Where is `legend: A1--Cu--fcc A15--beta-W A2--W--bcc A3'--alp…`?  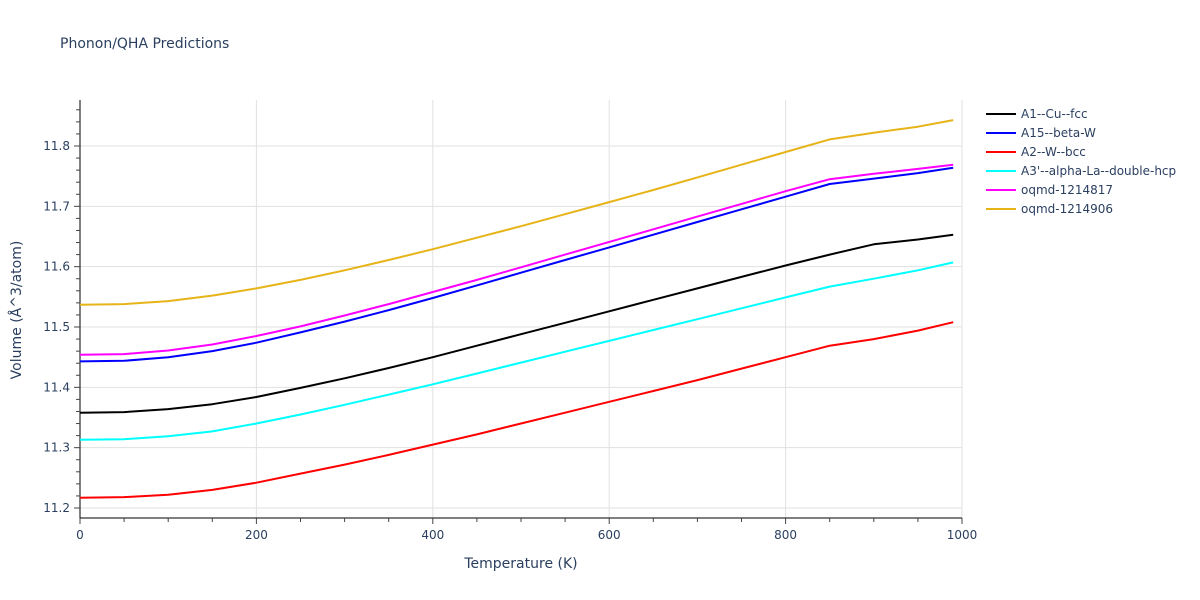 legend: A1--Cu--fcc A15--beta-W A2--W--bcc A3'--alp… is located at coordinates (1081, 161).